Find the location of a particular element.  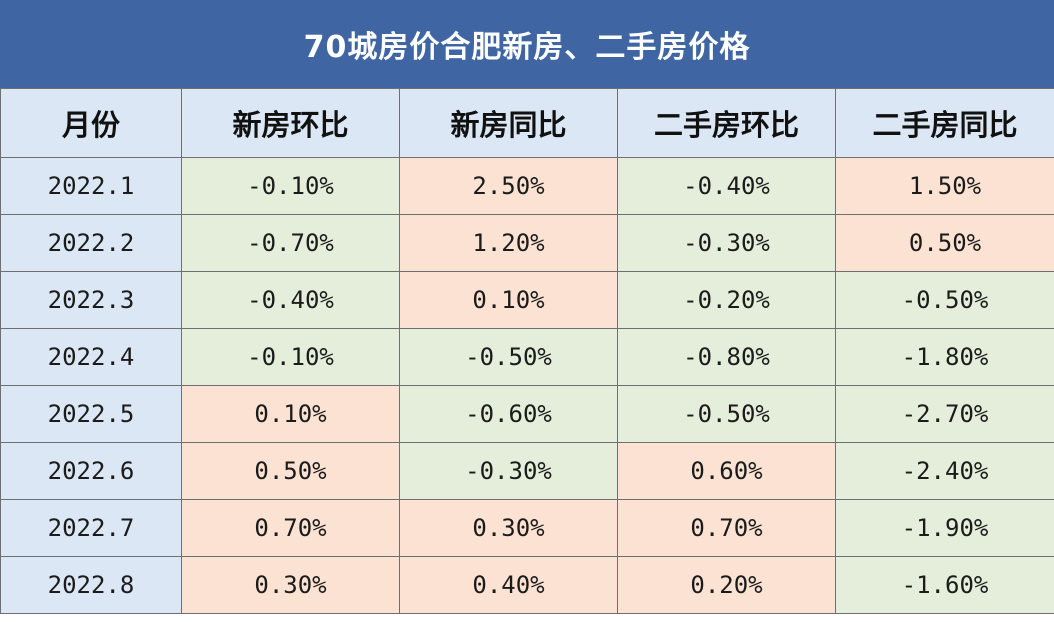

month-cell: 2022.1 is located at coordinates (91, 186).